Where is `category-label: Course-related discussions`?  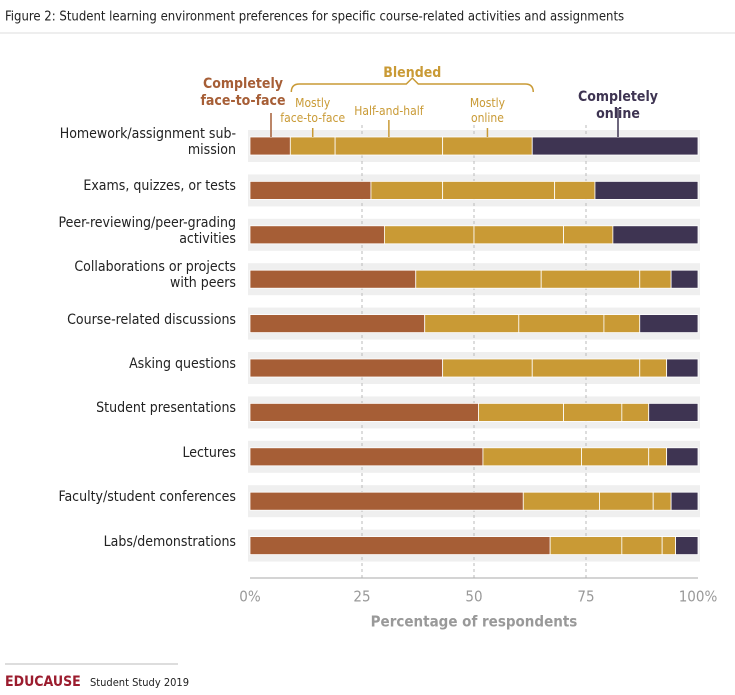
category-label: Course-related discussions is located at coordinates (151, 319).